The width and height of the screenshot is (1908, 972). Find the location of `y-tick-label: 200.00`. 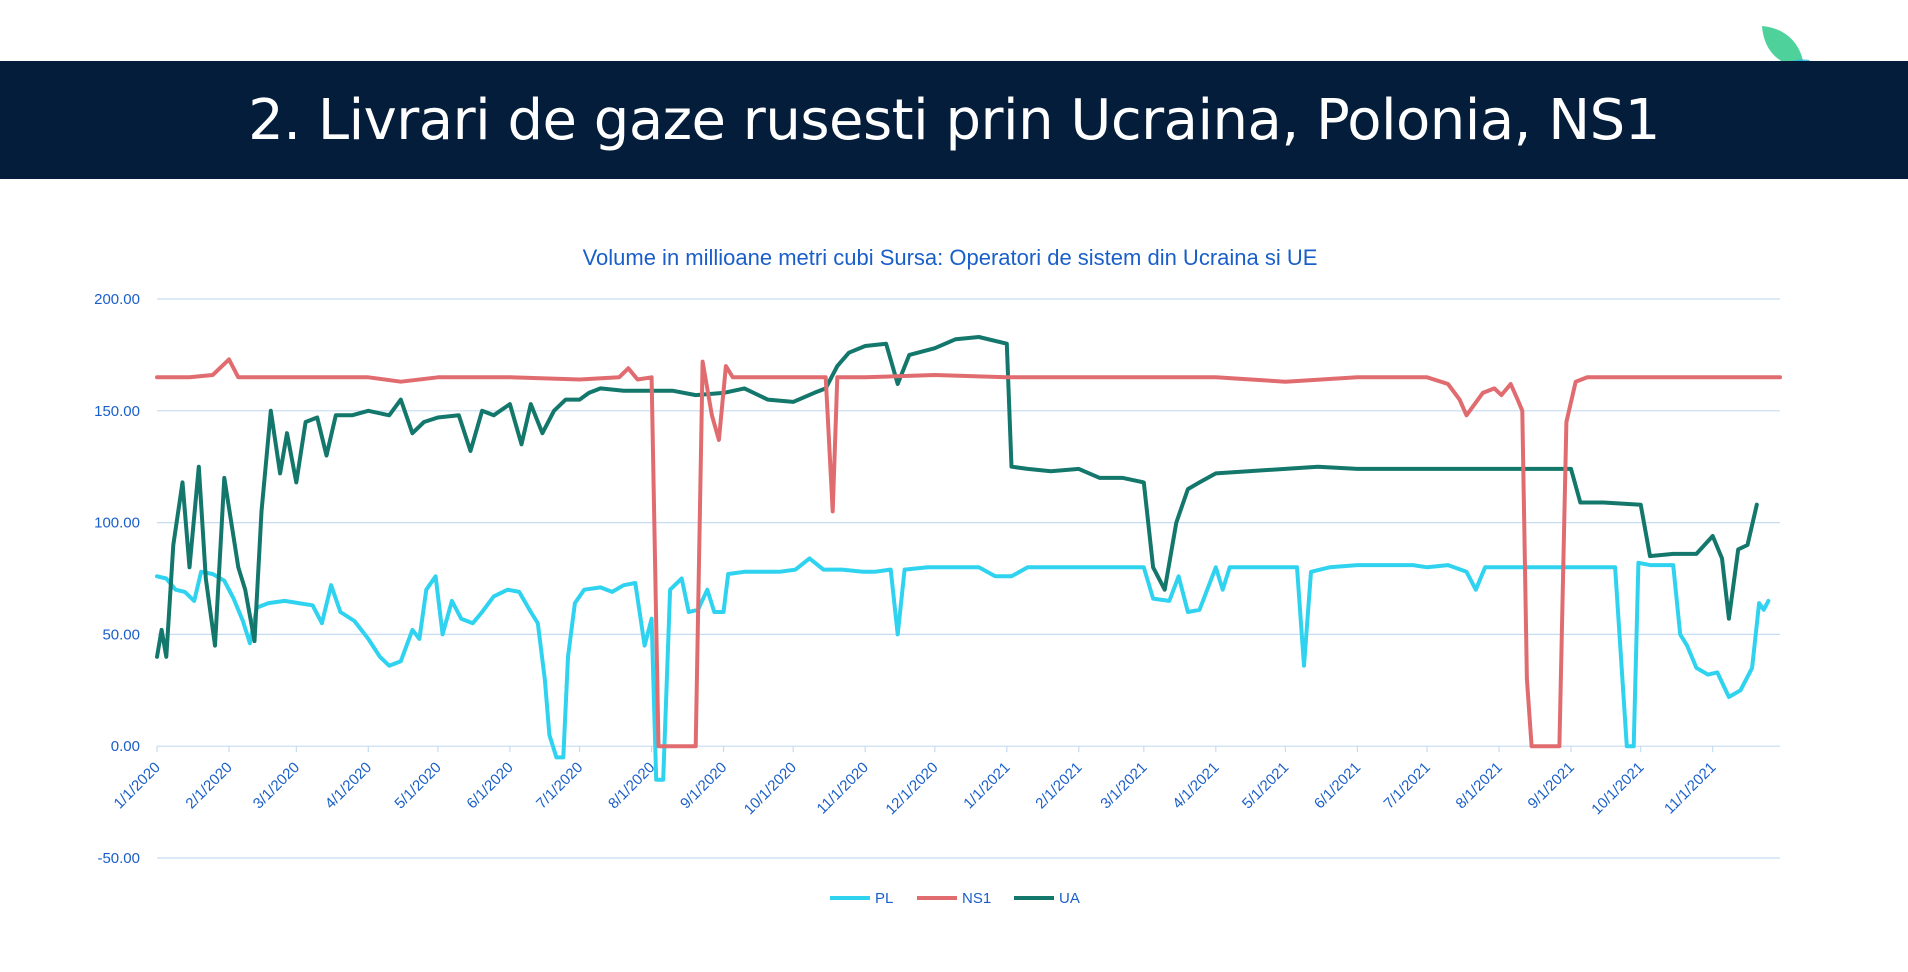

y-tick-label: 200.00 is located at coordinates (117, 299).